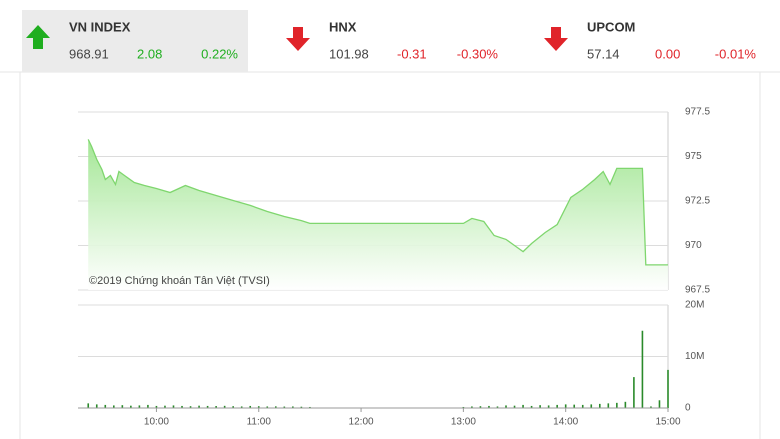 The width and height of the screenshot is (780, 439). I want to click on ticker-name: HNX, so click(343, 26).